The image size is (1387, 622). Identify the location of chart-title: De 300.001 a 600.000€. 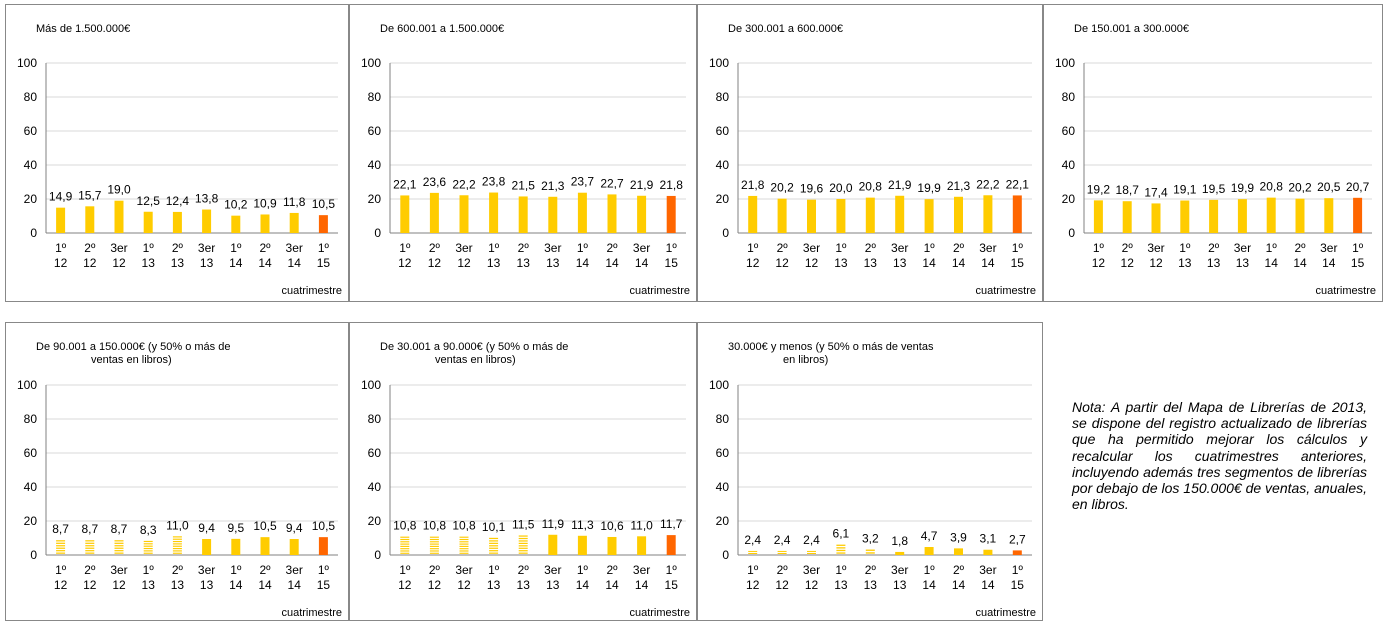
(785, 29).